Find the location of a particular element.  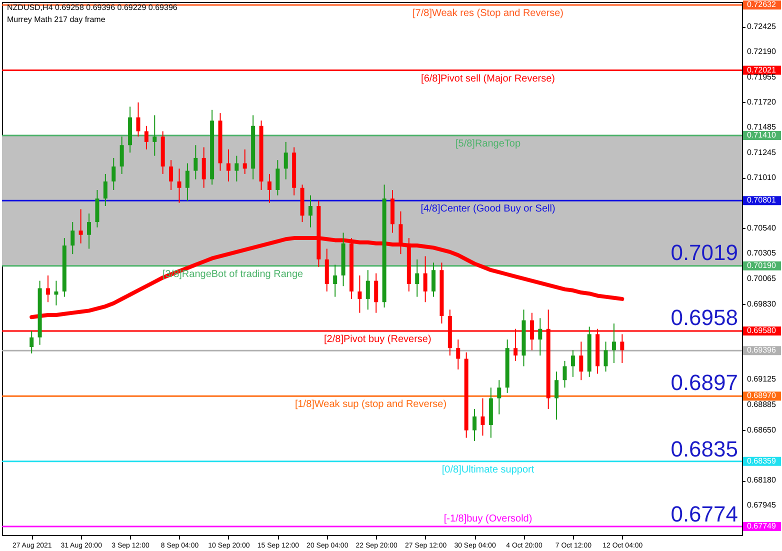

y-tick-label: 0.69396 is located at coordinates (761, 350).